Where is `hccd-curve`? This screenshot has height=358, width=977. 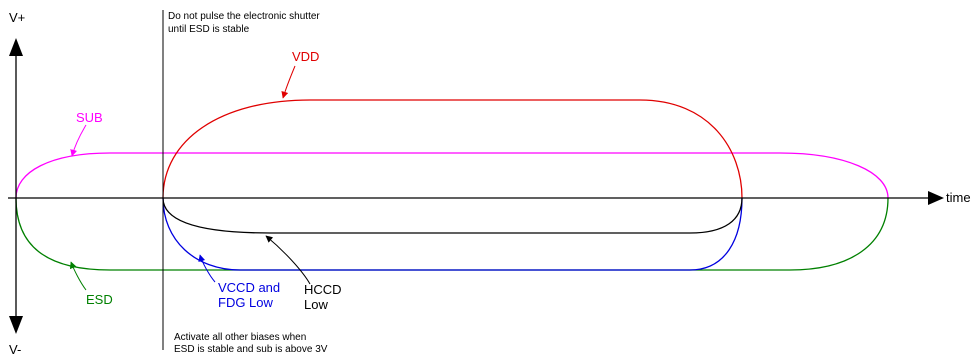
hccd-curve is located at coordinates (452, 215).